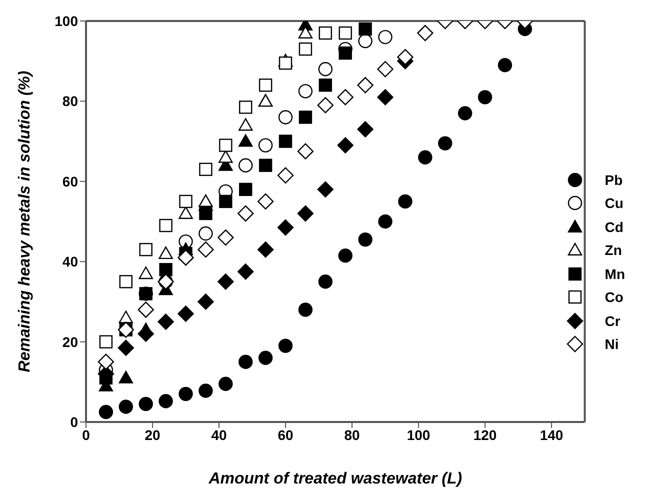 The width and height of the screenshot is (659, 499). What do you see at coordinates (70, 101) in the screenshot?
I see `y-tick-label: 80` at bounding box center [70, 101].